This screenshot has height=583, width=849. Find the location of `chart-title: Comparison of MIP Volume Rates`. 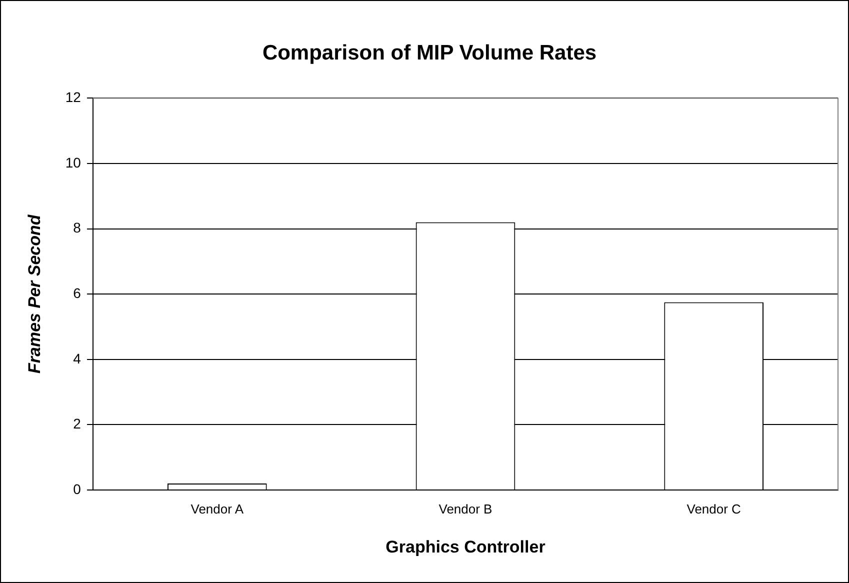

chart-title: Comparison of MIP Volume Rates is located at coordinates (429, 52).